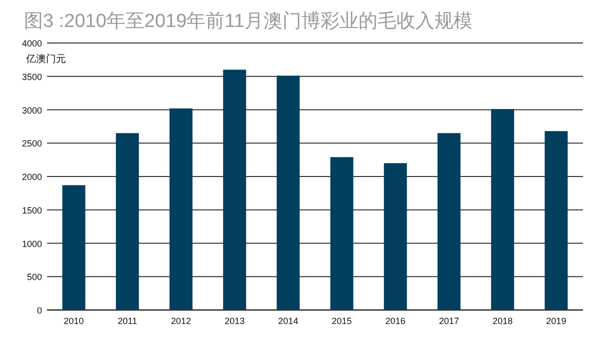 Image resolution: width=592 pixels, height=347 pixels. I want to click on y-tick-label: 500, so click(34, 277).